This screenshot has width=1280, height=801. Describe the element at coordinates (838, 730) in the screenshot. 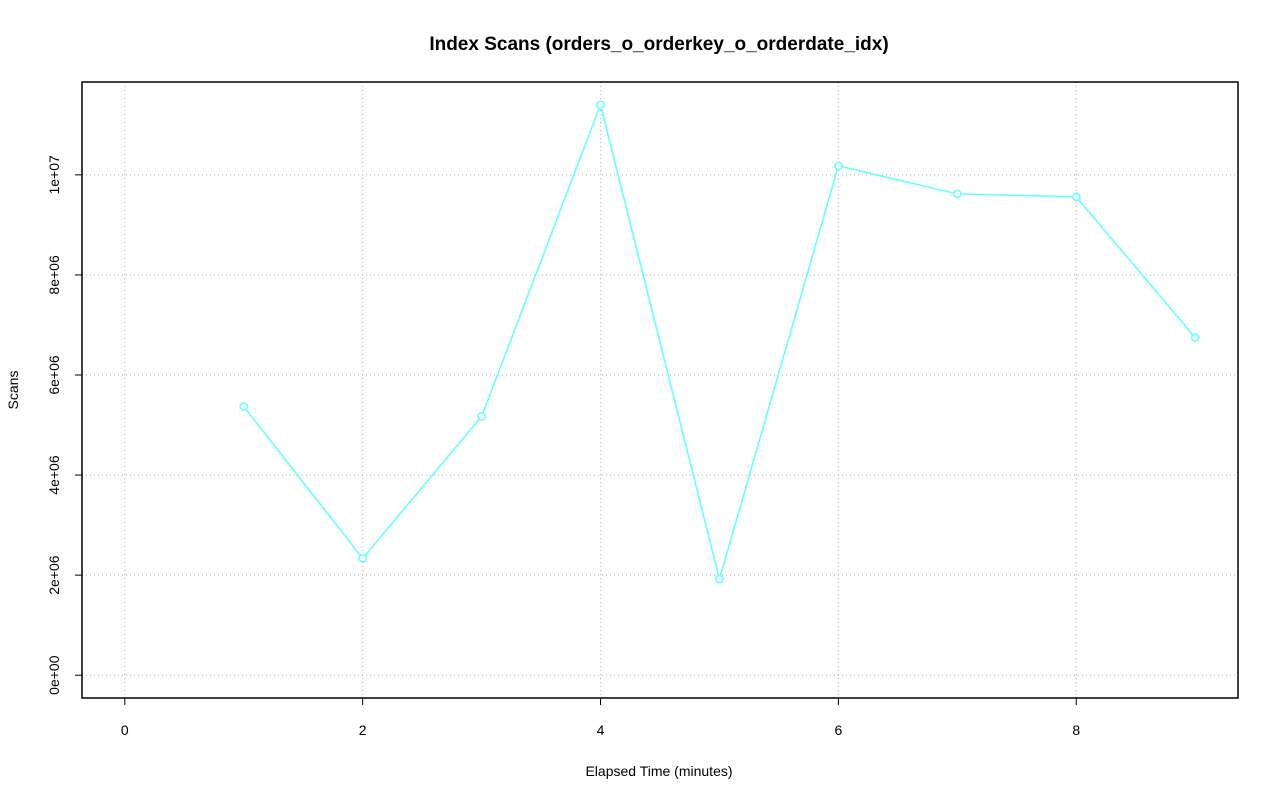

I see `x-tick-label: 6` at that location.